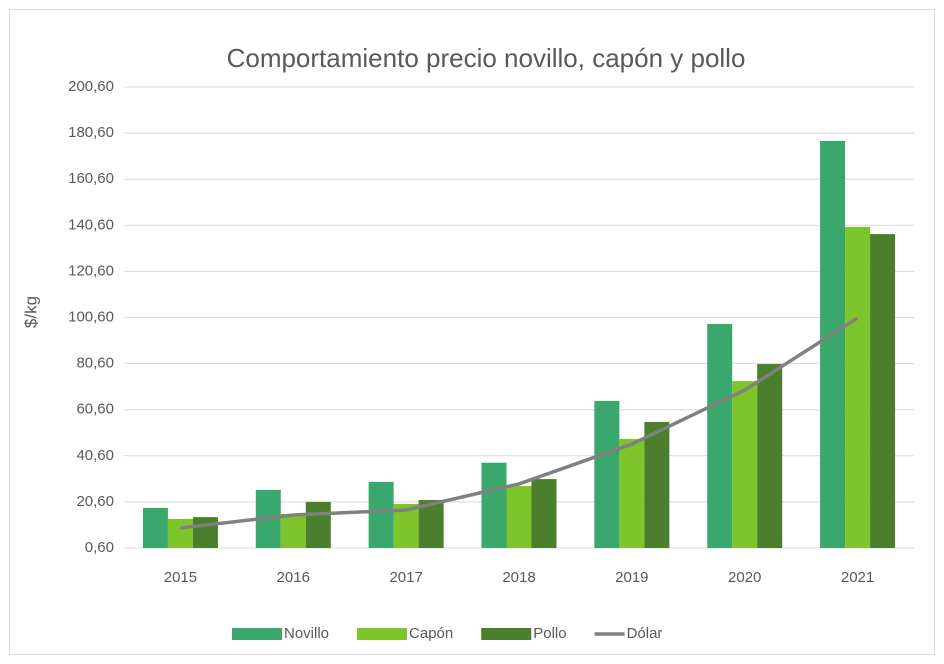 Image resolution: width=944 pixels, height=664 pixels. I want to click on y-tick-label: 80,60, so click(95, 363).